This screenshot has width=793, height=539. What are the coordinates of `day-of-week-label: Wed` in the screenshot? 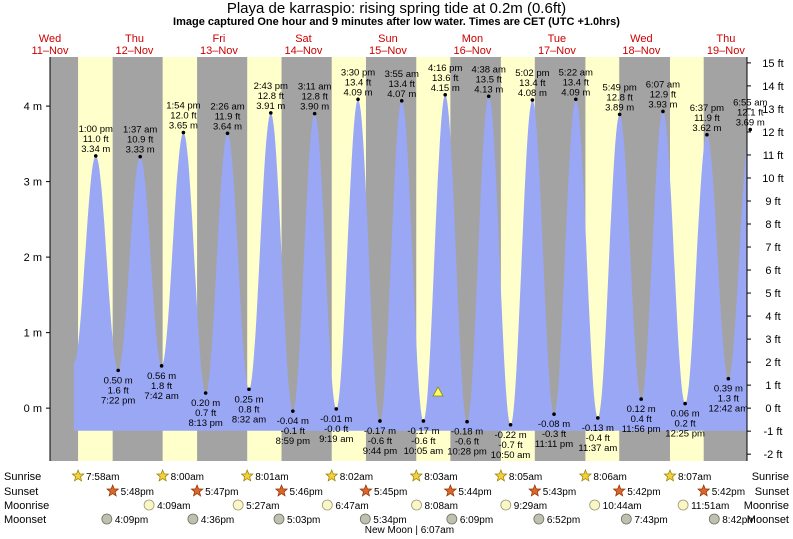 It's located at (641, 39).